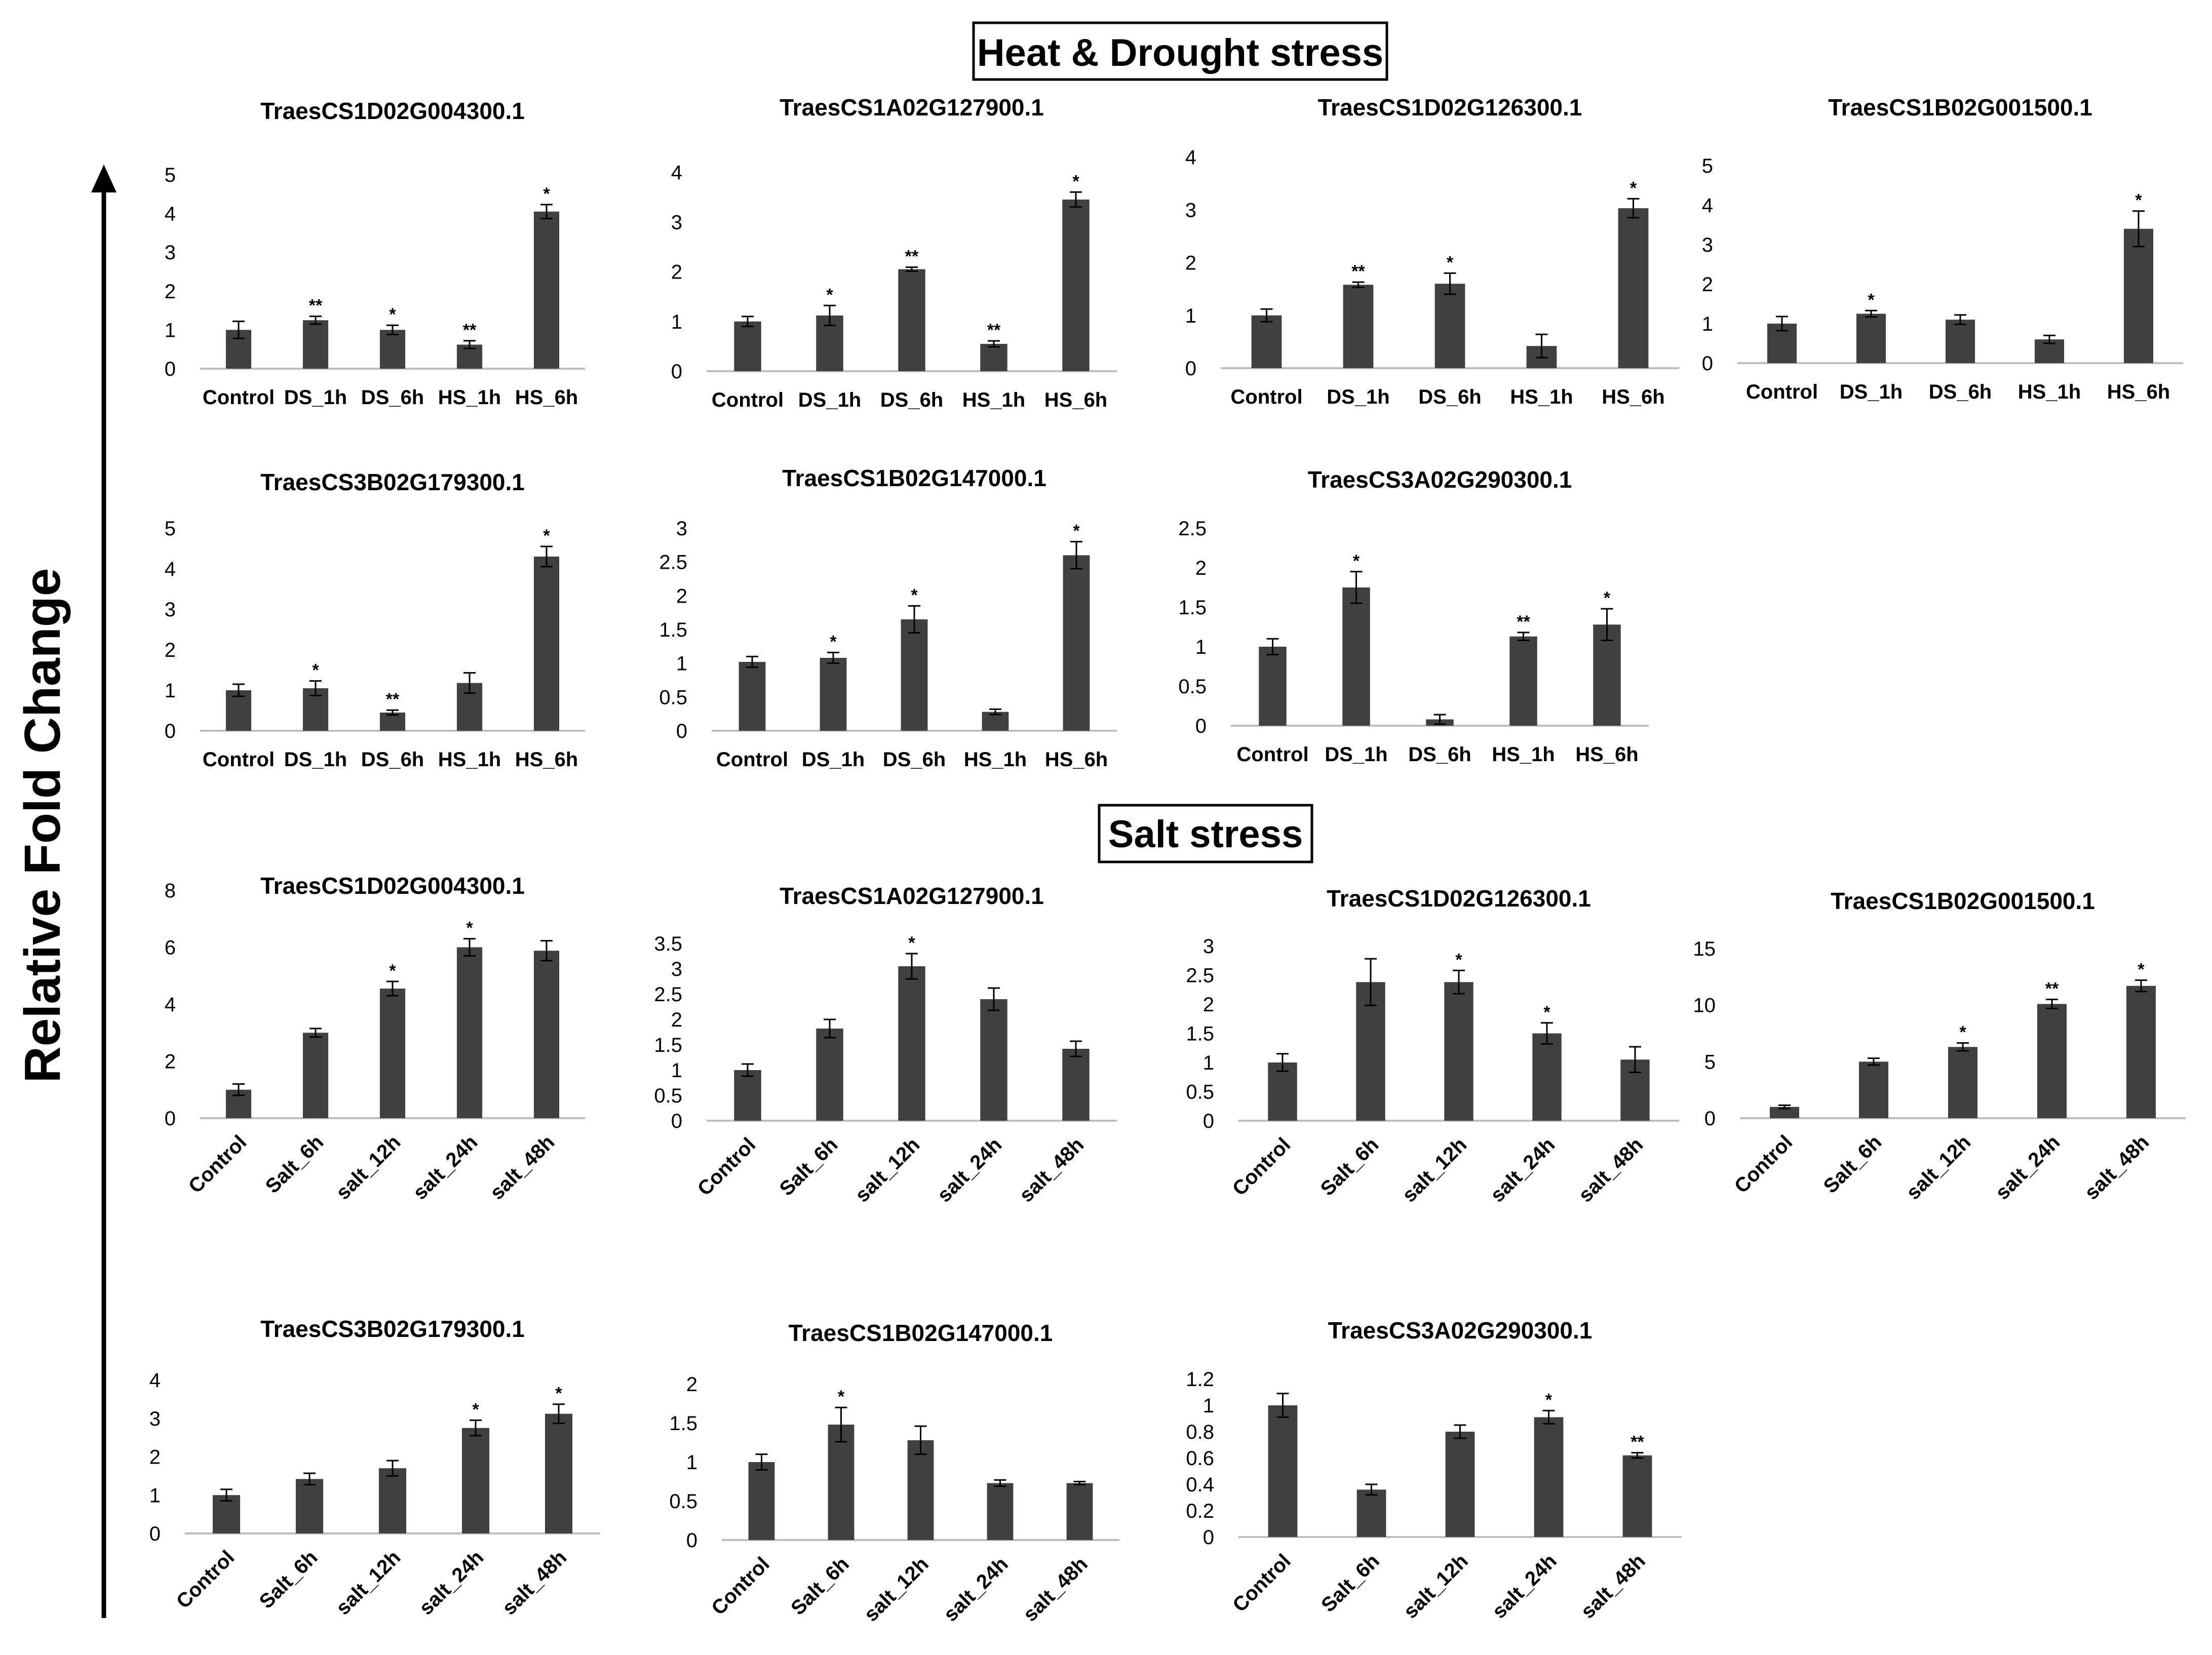 Image resolution: width=2212 pixels, height=1655 pixels. Describe the element at coordinates (1200, 1511) in the screenshot. I see `y-tick-label: 0.2` at that location.